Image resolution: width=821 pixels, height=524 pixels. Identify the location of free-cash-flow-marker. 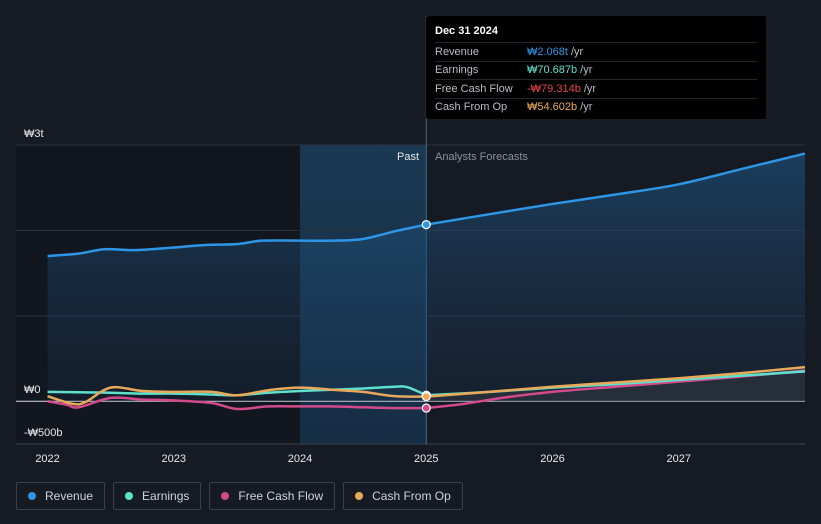
(426, 408).